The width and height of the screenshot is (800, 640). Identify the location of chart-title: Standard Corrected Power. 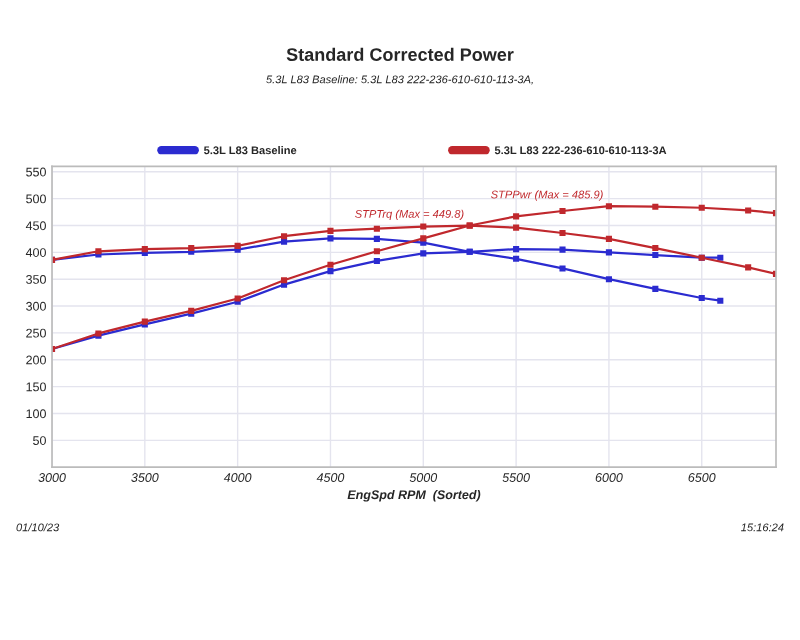
(400, 54).